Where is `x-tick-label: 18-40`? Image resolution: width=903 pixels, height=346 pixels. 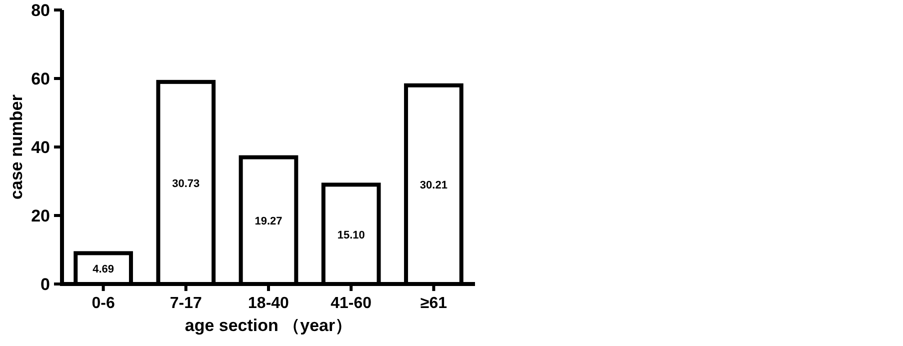 x-tick-label: 18-40 is located at coordinates (269, 303).